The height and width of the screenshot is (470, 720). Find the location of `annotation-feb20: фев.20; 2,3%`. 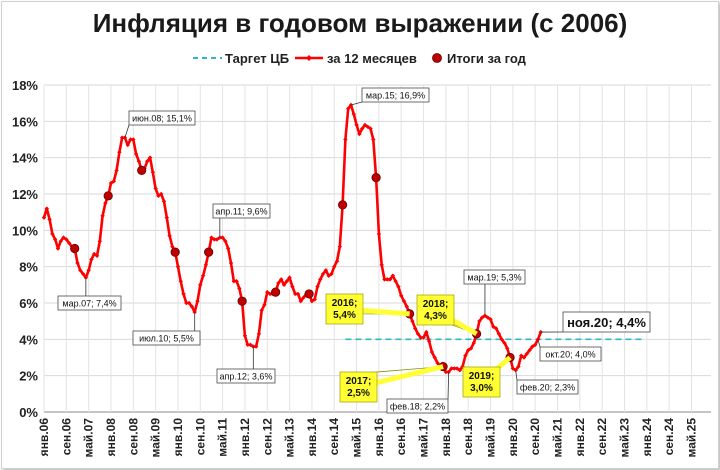

annotation-feb20: фев.20; 2,3% is located at coordinates (547, 382).